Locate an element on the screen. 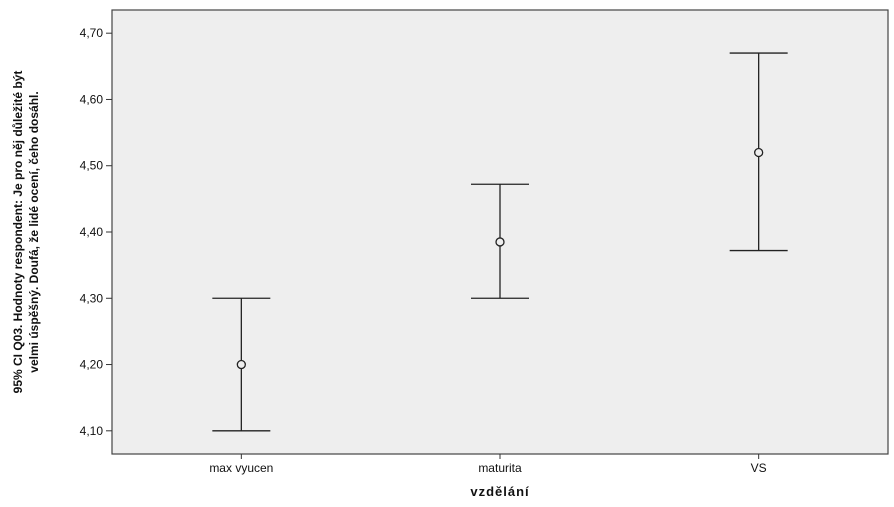  y-axis: 4,10 4,20 4,30 4,40 4,50 4,60 4,70 is located at coordinates (96, 232).